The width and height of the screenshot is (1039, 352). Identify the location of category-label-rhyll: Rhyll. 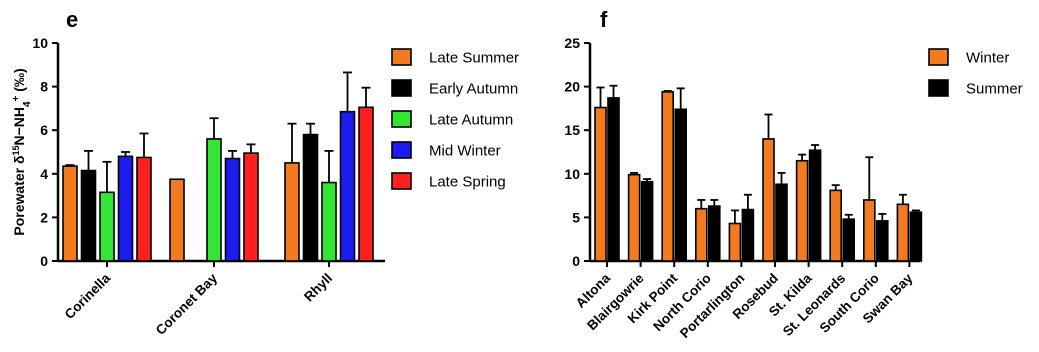
(318, 288).